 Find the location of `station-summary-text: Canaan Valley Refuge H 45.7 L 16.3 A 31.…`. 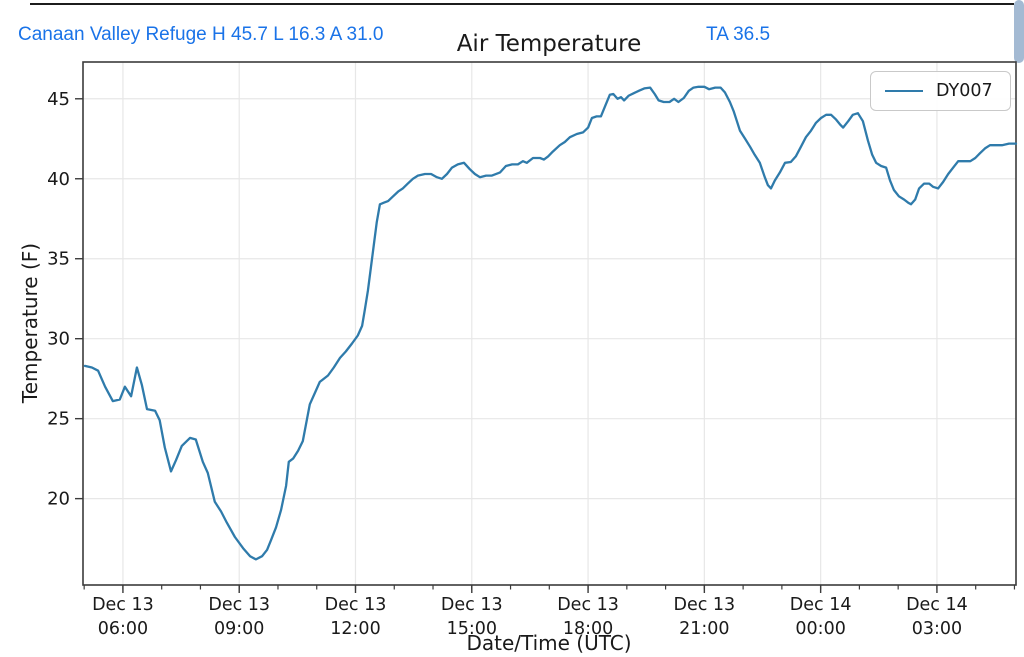

station-summary-text: Canaan Valley Refuge H 45.7 L 16.3 A 31.… is located at coordinates (201, 34).